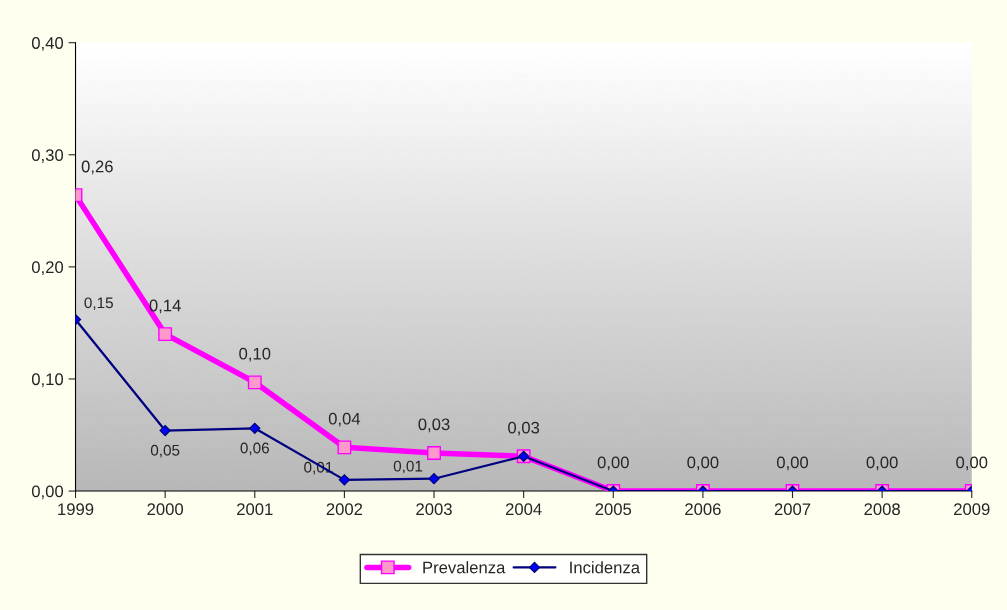 The image size is (1007, 610). I want to click on data-label: 0,10, so click(255, 354).